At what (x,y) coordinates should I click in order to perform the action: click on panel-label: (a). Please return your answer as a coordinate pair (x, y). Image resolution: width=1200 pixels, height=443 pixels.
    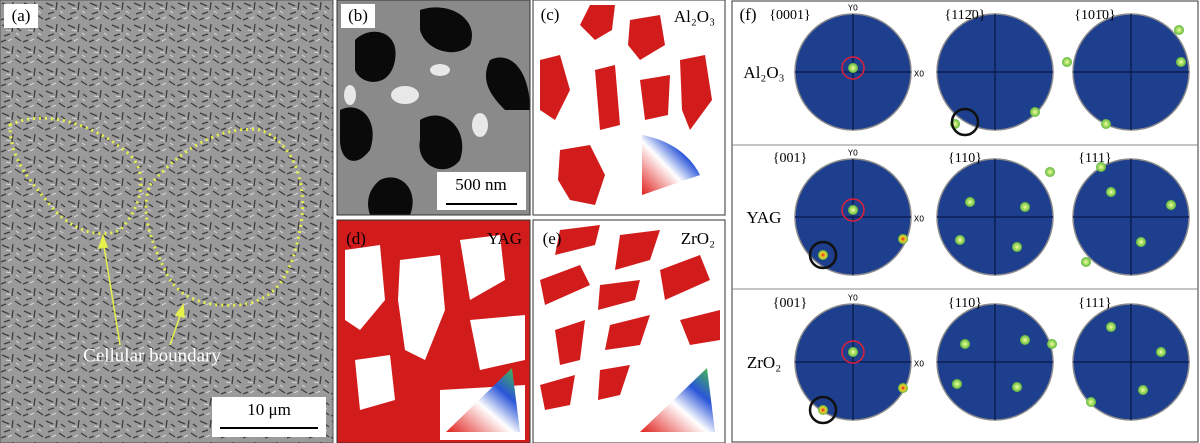
    Looking at the image, I should click on (21, 15).